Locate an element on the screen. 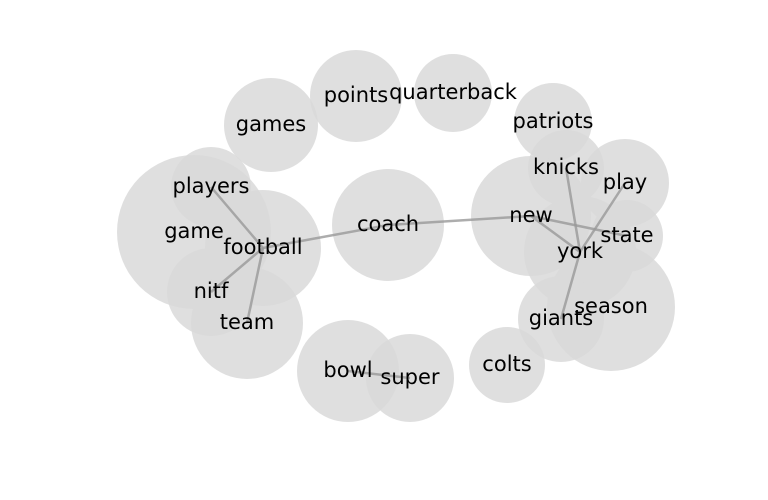 Image resolution: width=768 pixels, height=500 pixels. node-label-quarterback: quarterback is located at coordinates (453, 92).